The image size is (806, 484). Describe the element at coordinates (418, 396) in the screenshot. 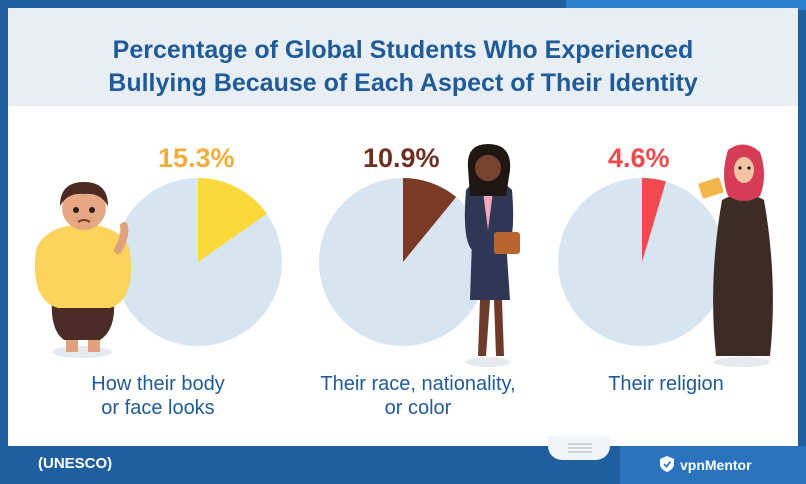

I see `category-label-race: Their race, nationality, or color` at that location.